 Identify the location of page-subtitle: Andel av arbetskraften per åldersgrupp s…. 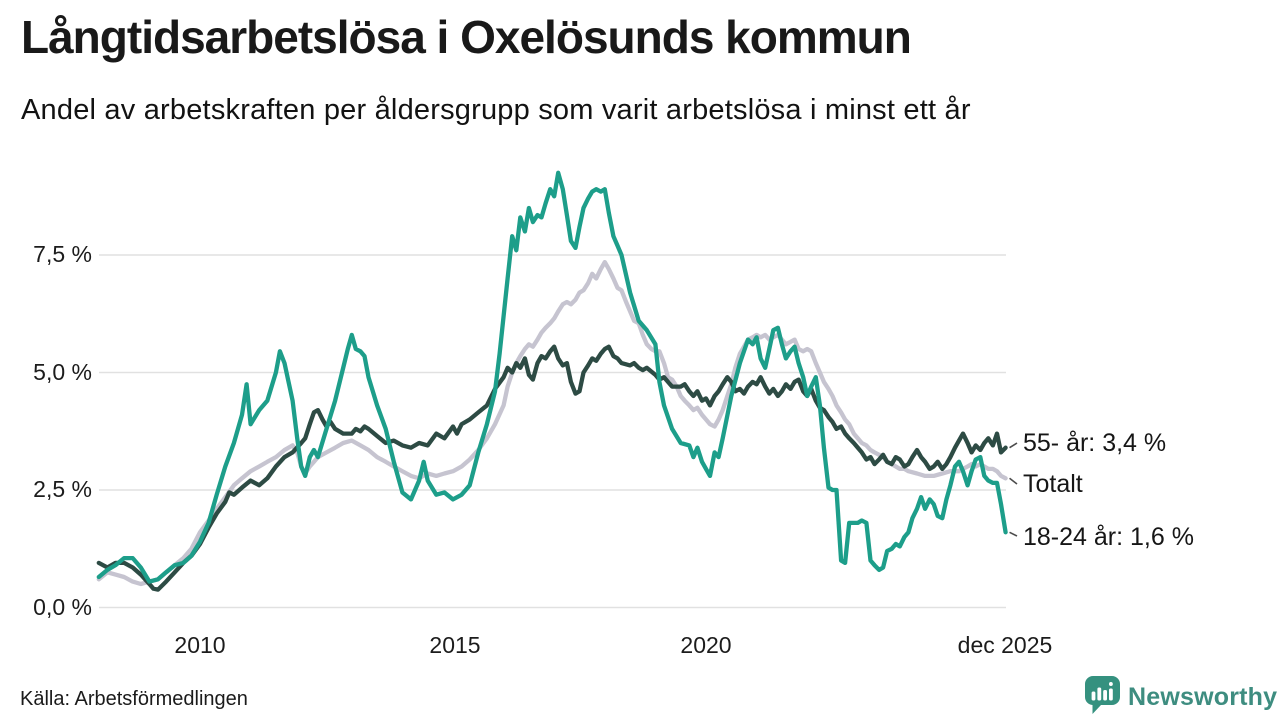
(496, 110).